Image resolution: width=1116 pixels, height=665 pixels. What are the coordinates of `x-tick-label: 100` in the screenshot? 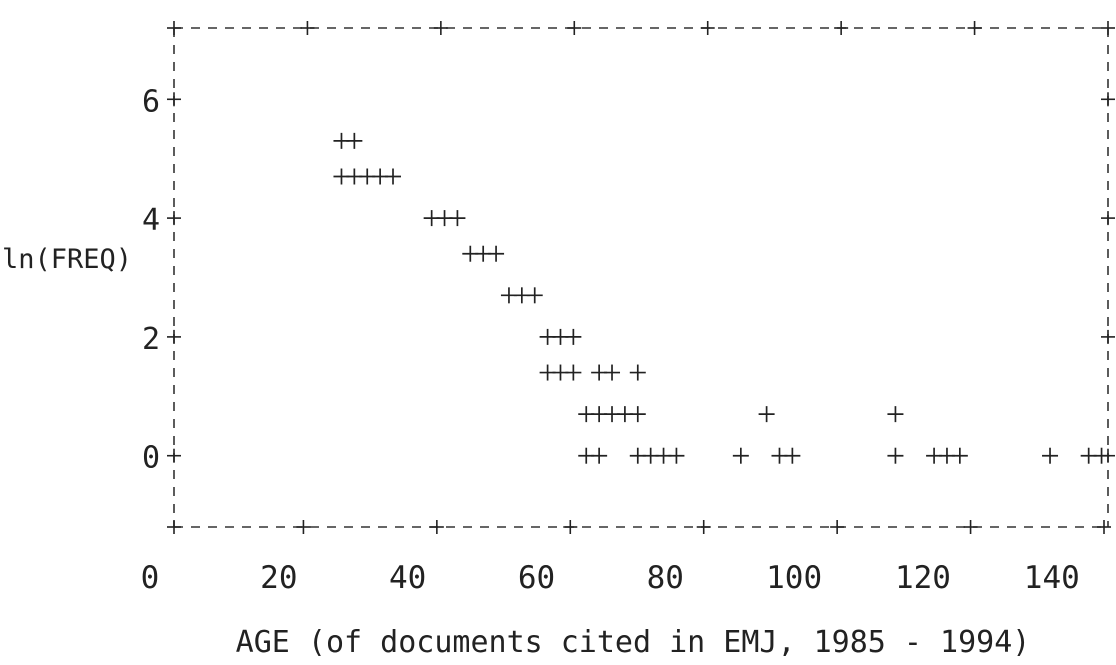 It's located at (794, 578).